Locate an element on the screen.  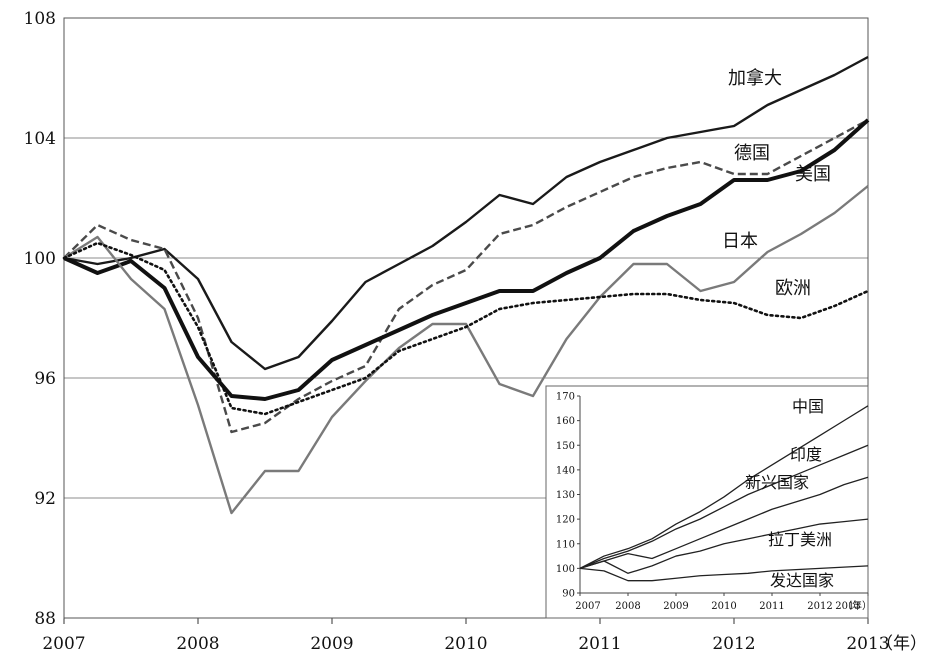
x-tick-label: 2011 is located at coordinates (599, 644).